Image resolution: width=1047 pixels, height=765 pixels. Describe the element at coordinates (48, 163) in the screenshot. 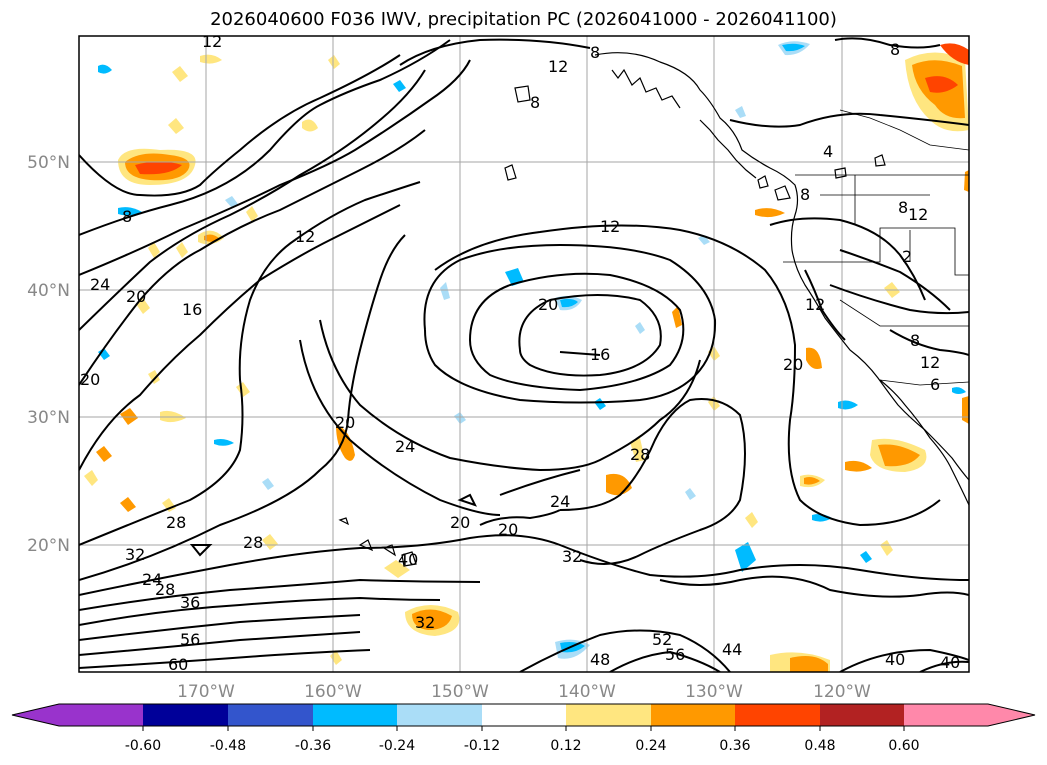

I see `lat-label-50n: 50°N` at that location.